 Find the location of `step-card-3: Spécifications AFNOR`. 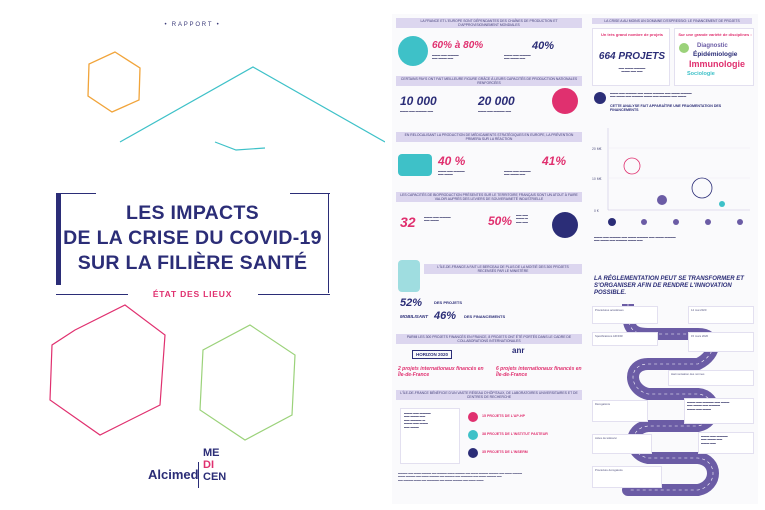

step-card-3: Spécifications AFNOR is located at coordinates (625, 339).